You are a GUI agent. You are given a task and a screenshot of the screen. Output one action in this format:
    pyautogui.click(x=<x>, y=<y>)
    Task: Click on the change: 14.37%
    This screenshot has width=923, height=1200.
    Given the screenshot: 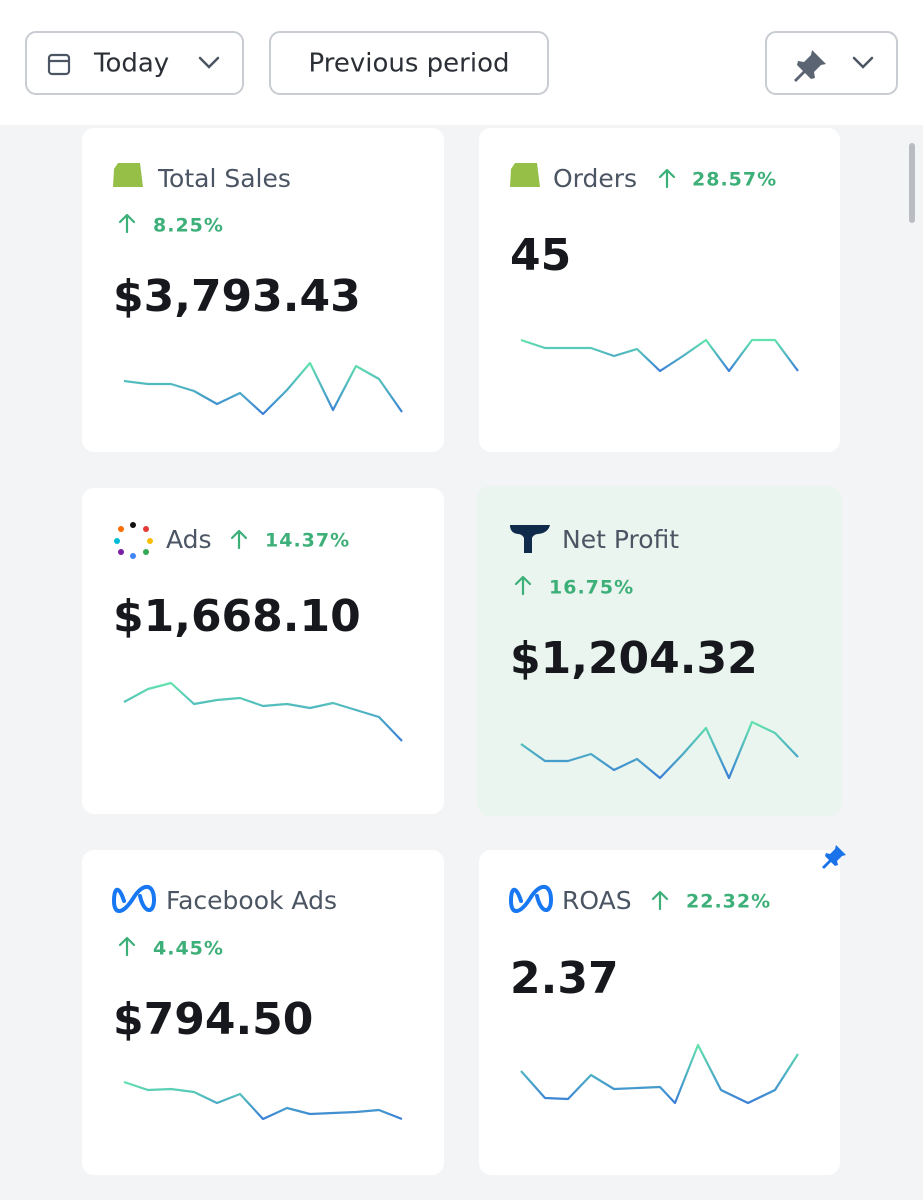 What is the action you would take?
    pyautogui.click(x=307, y=541)
    